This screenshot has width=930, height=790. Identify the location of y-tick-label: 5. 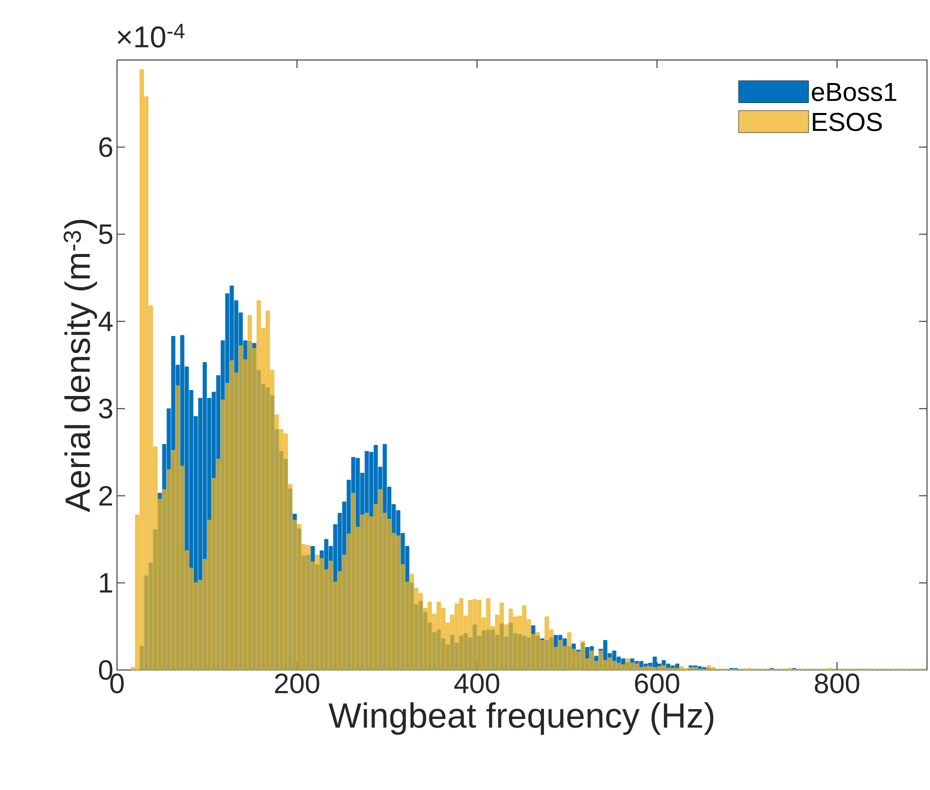
(105, 234).